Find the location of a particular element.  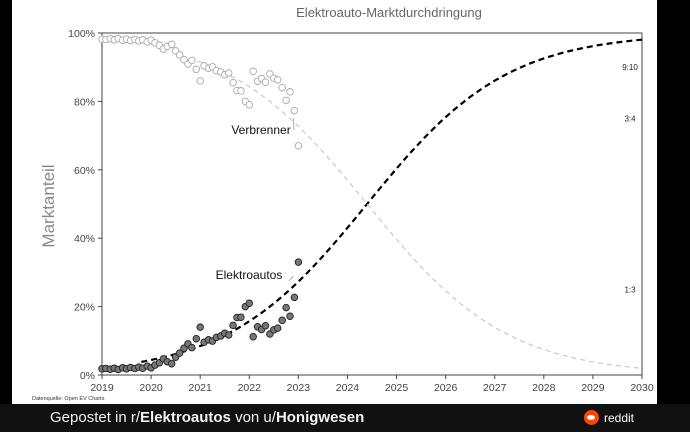

y-tick-label: 80% is located at coordinates (84, 102).